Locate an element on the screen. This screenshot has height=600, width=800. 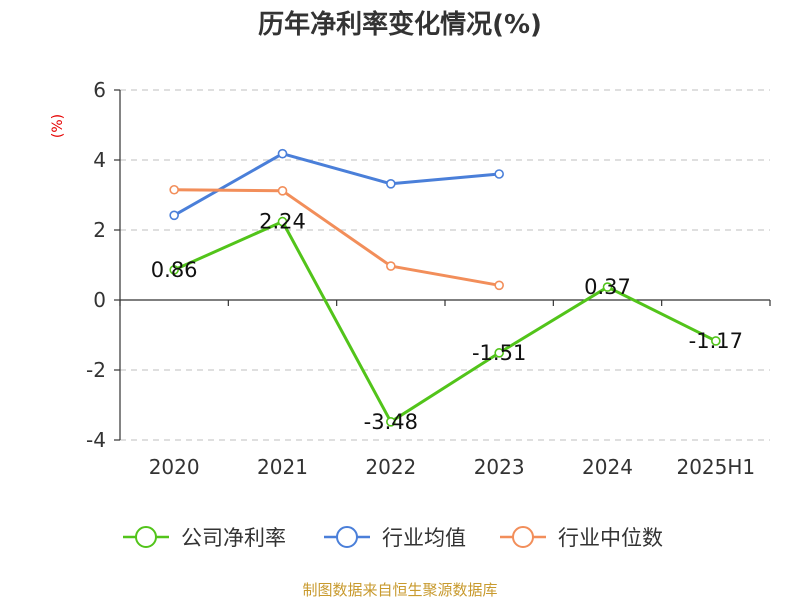
y-tick-label: 4 is located at coordinates (99, 160).